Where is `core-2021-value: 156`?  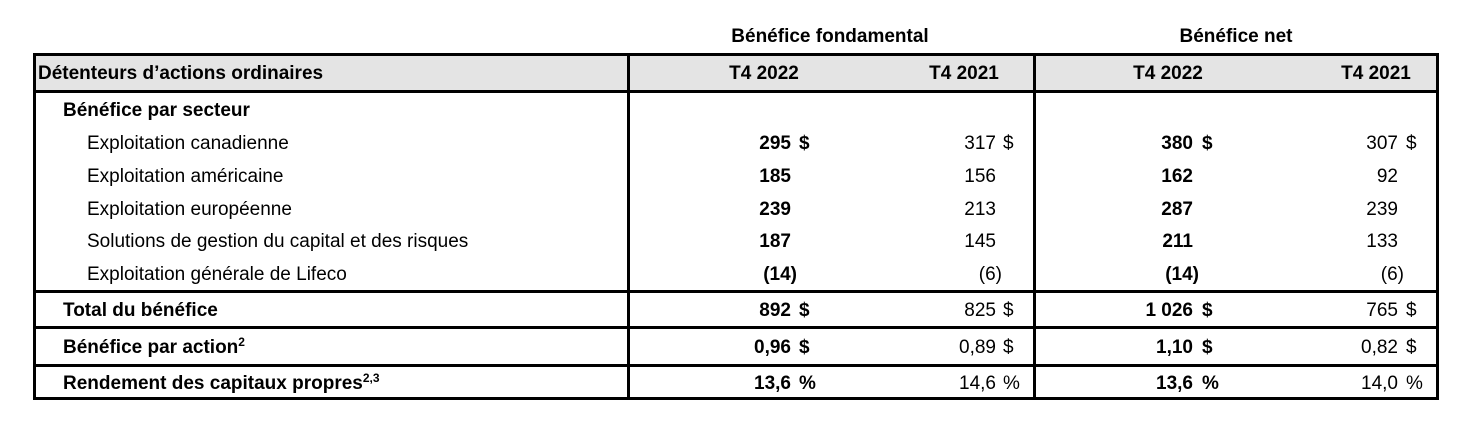 core-2021-value: 156 is located at coordinates (980, 176).